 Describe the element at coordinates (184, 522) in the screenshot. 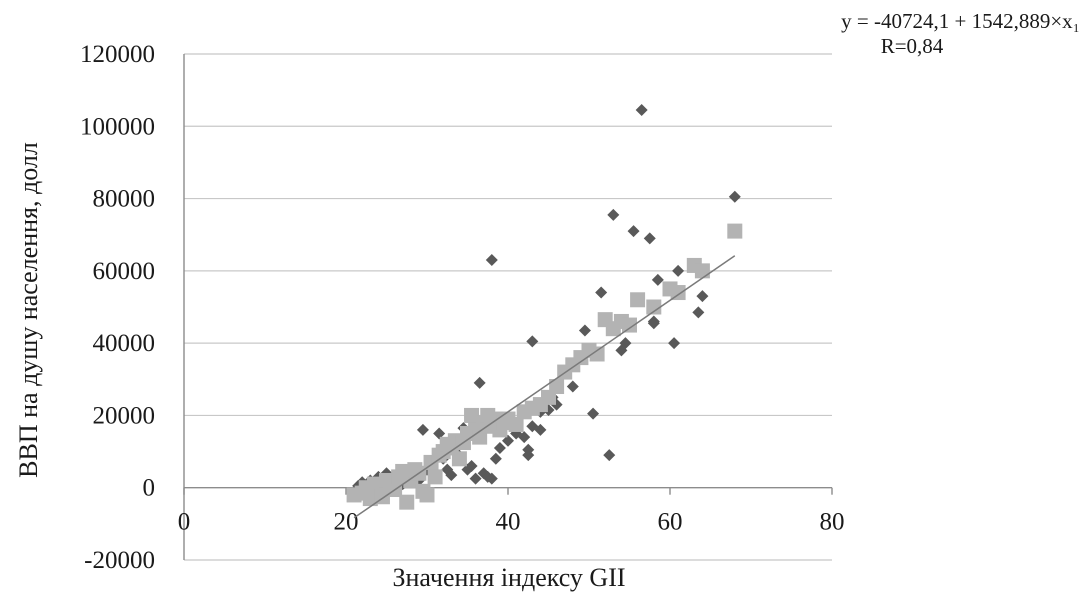

I see `x-tick-label: 0` at that location.